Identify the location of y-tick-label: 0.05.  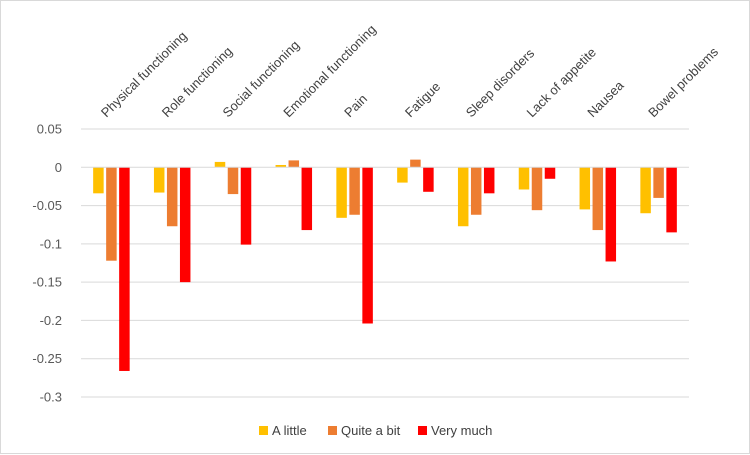
(49, 129).